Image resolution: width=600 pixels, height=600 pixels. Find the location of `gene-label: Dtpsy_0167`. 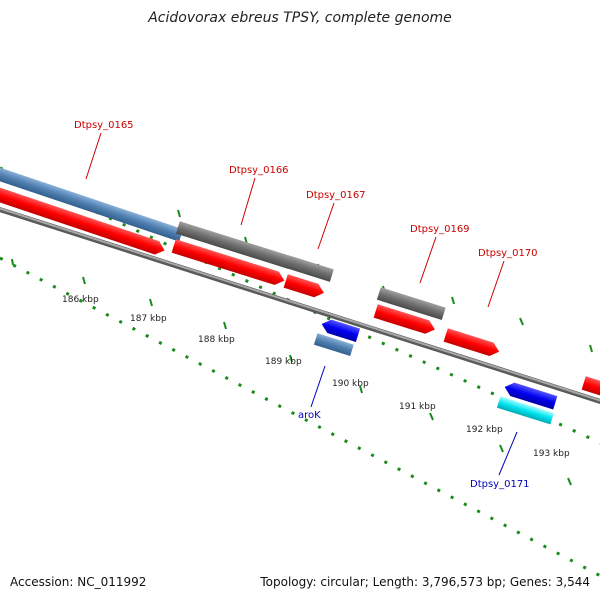

gene-label: Dtpsy_0167 is located at coordinates (336, 195).